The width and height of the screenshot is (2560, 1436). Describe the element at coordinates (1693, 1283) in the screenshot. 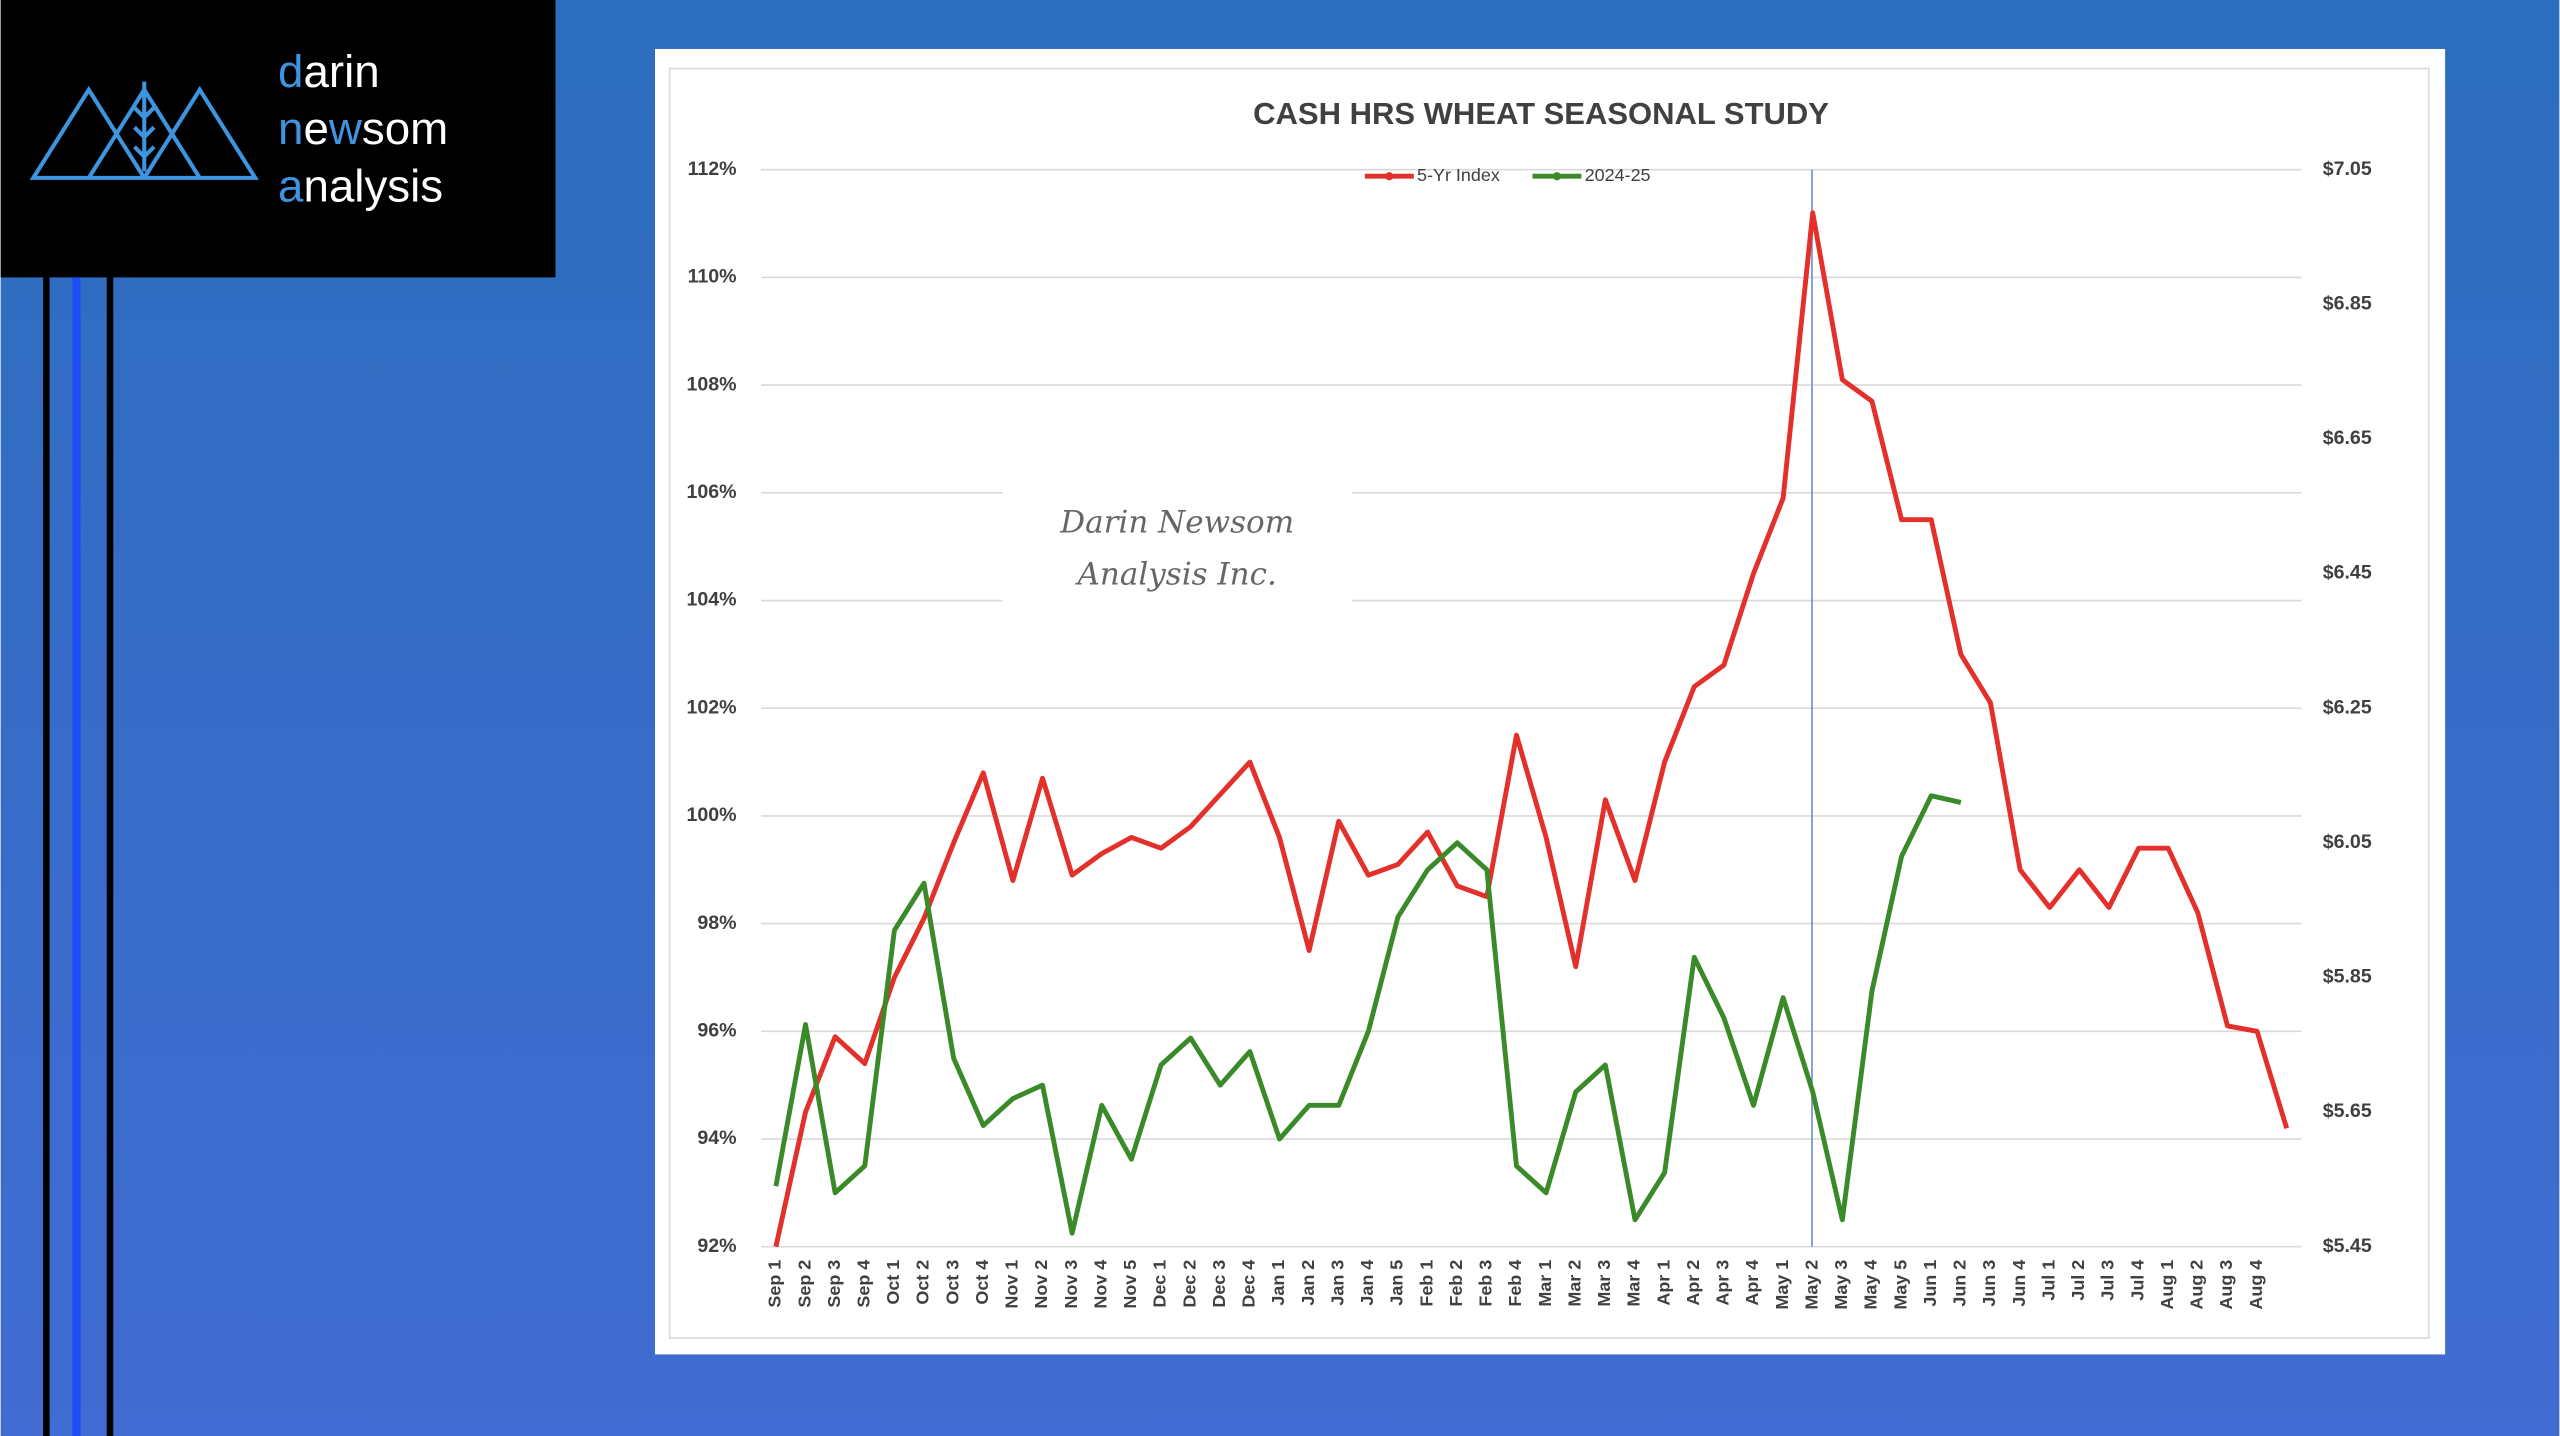

I see `x-tick-label: Apr 2` at that location.